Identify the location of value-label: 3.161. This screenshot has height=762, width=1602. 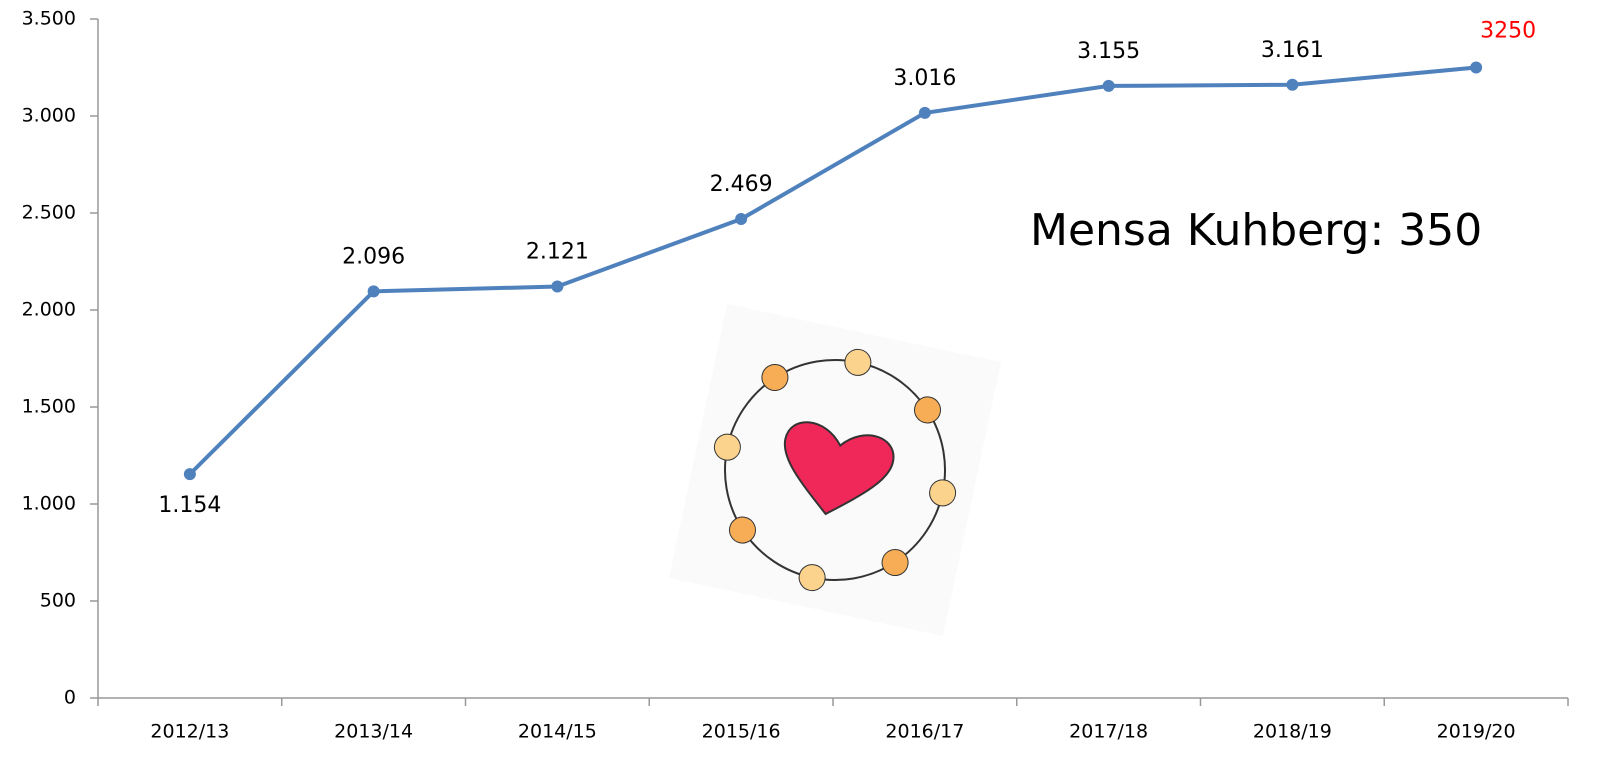
(1292, 50).